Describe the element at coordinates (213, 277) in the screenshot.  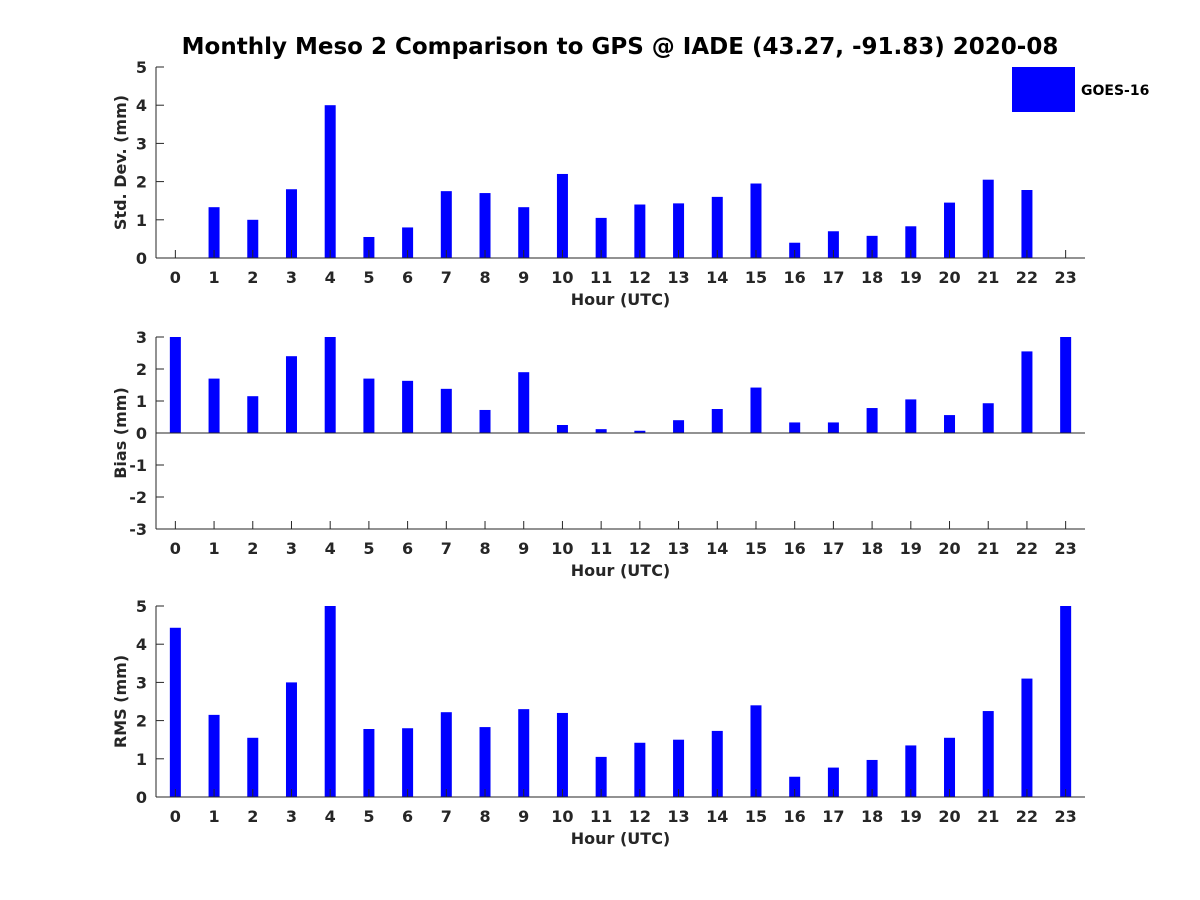
I see `x-tick-label-std-dev: 1` at that location.